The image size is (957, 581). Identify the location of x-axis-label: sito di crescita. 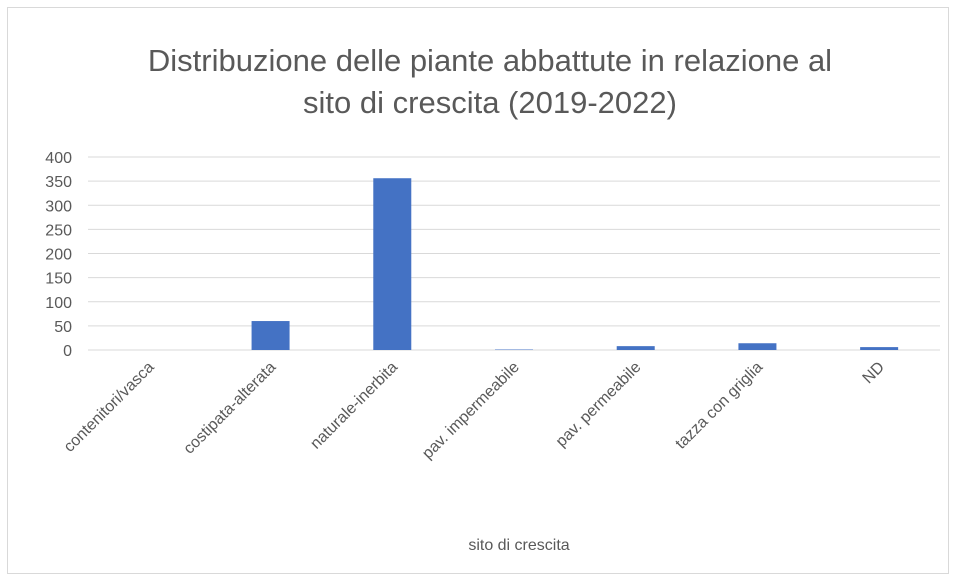
(518, 545).